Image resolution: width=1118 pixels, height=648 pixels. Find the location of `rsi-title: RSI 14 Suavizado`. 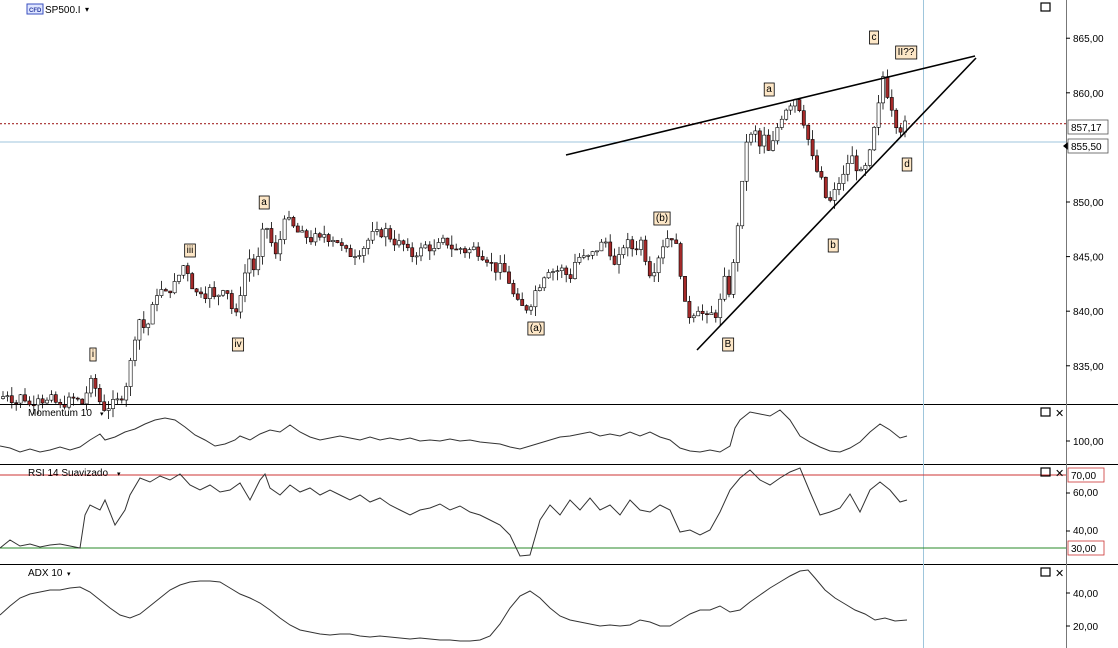

rsi-title: RSI 14 Suavizado is located at coordinates (68, 473).